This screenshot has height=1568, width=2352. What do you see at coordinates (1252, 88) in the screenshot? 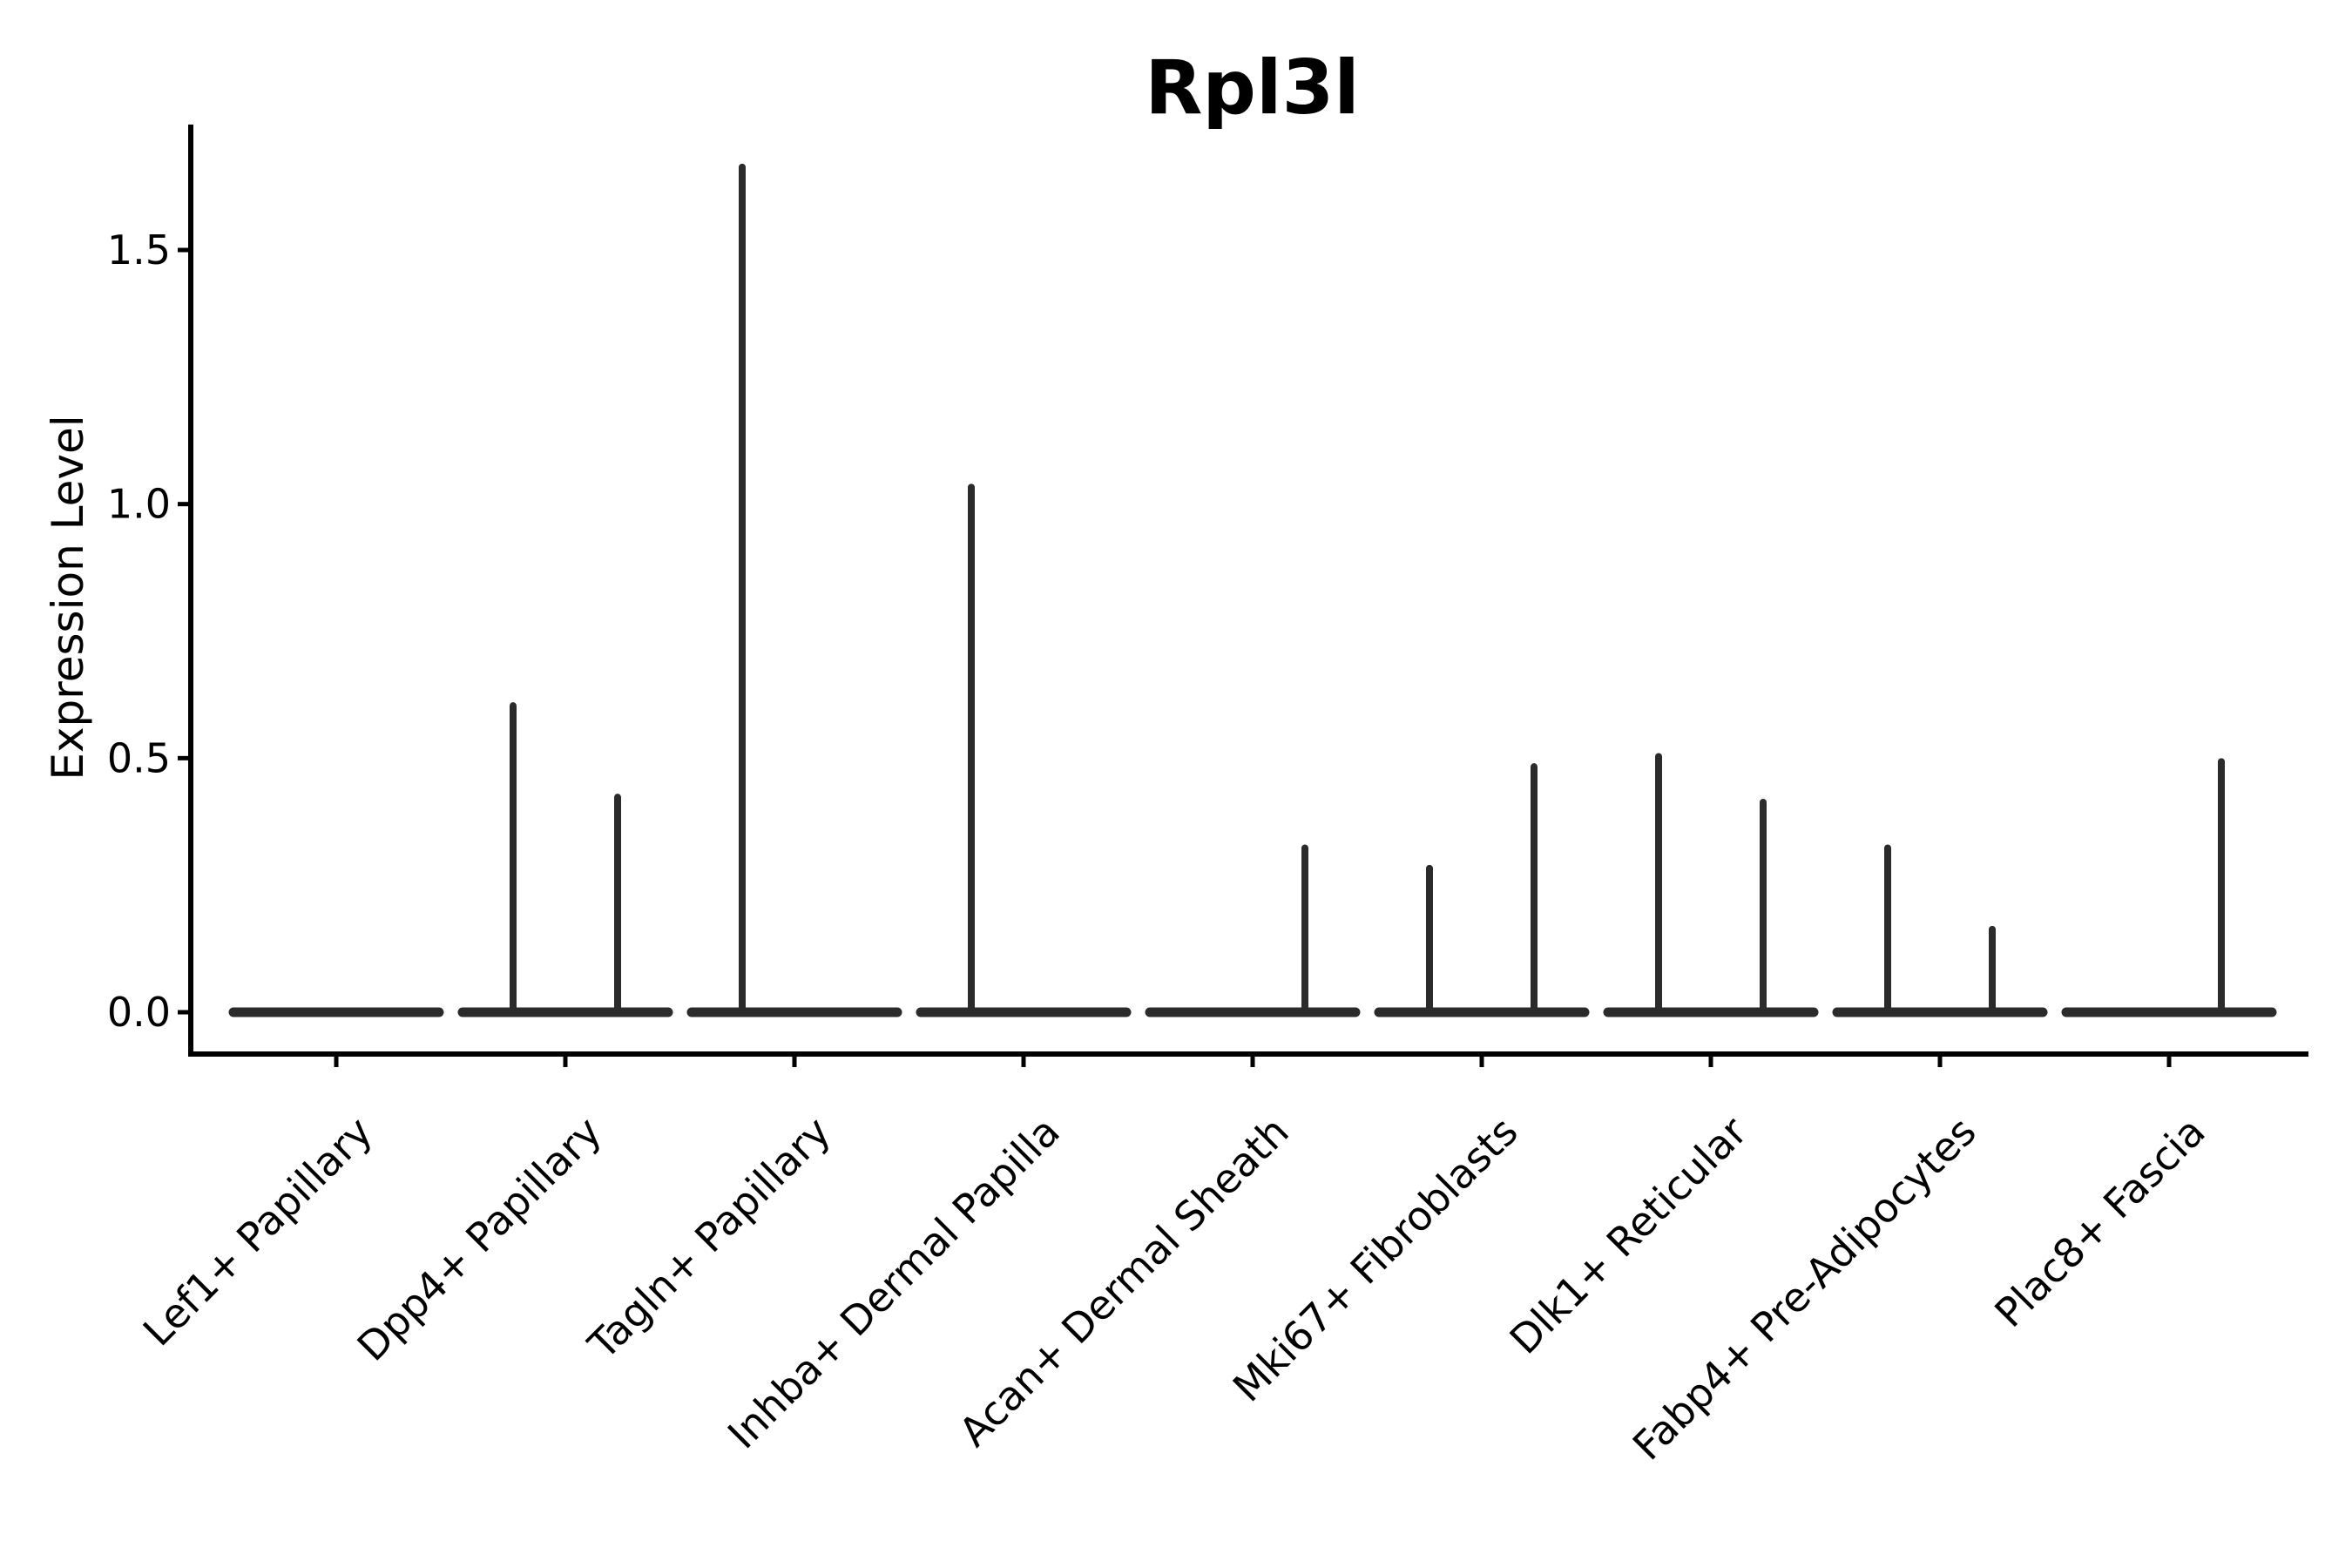
I see `chart-title: Rpl3l` at bounding box center [1252, 88].